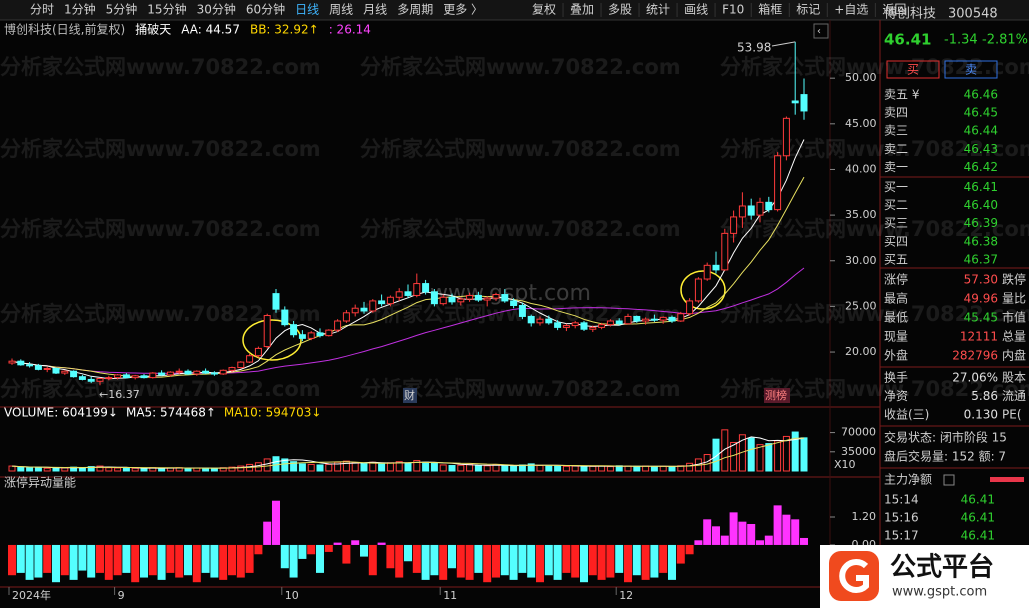 The height and width of the screenshot is (608, 1029). Describe the element at coordinates (265, 9) in the screenshot. I see `period-tab: 60分钟` at that location.